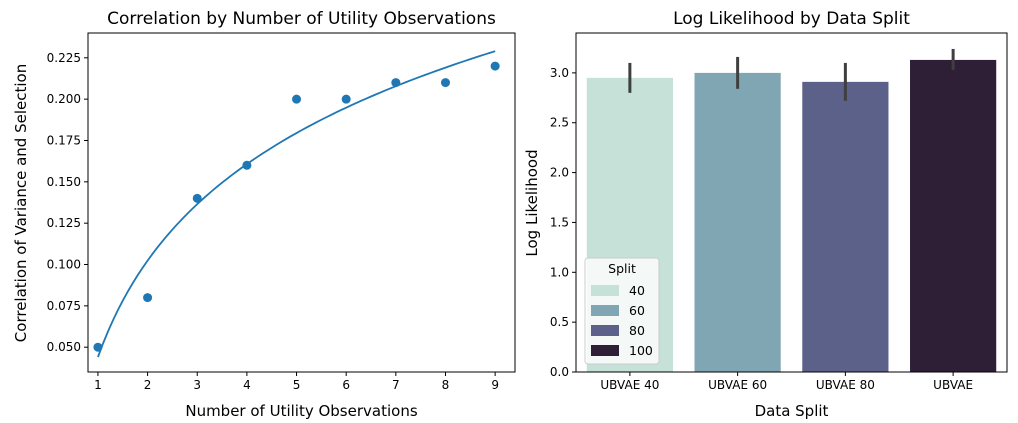 The height and width of the screenshot is (423, 1018). Describe the element at coordinates (559, 222) in the screenshot. I see `y-tick-label: 1.5` at that location.